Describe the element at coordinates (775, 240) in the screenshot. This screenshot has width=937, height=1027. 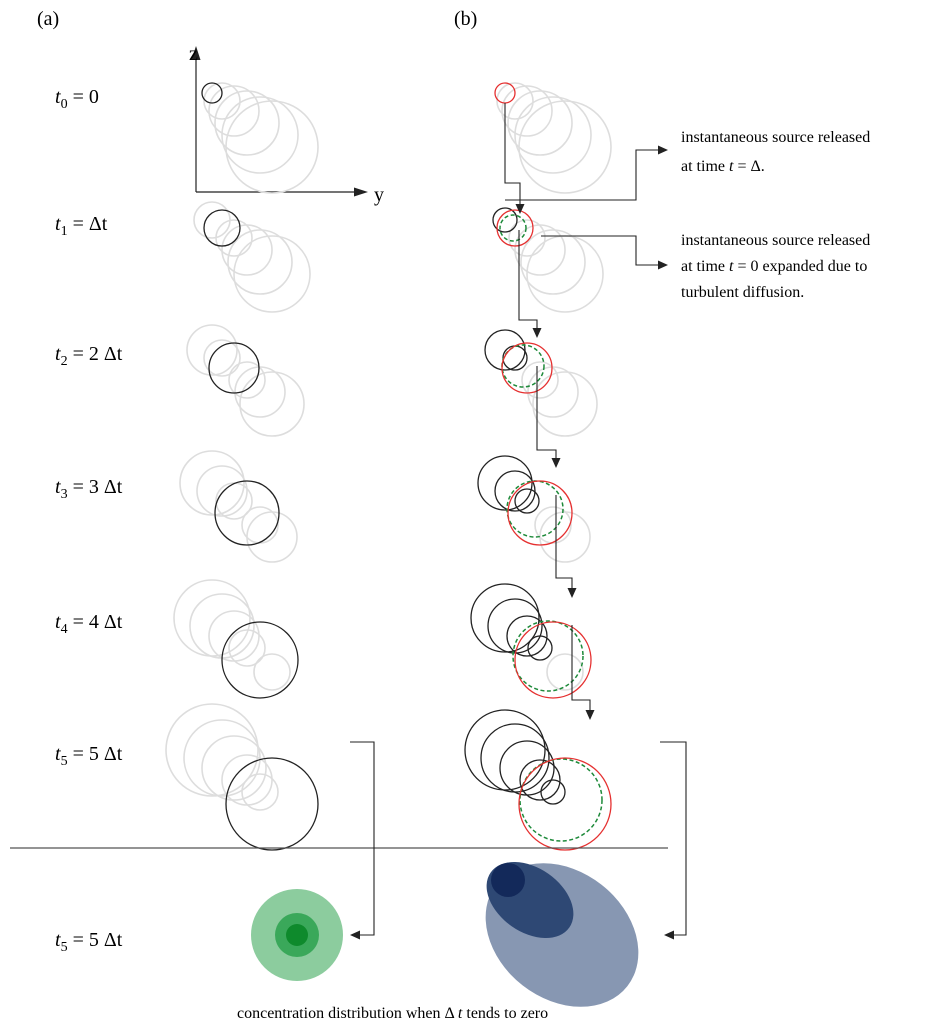
I see `annotation-source-zero-line1: instantaneous source released` at that location.